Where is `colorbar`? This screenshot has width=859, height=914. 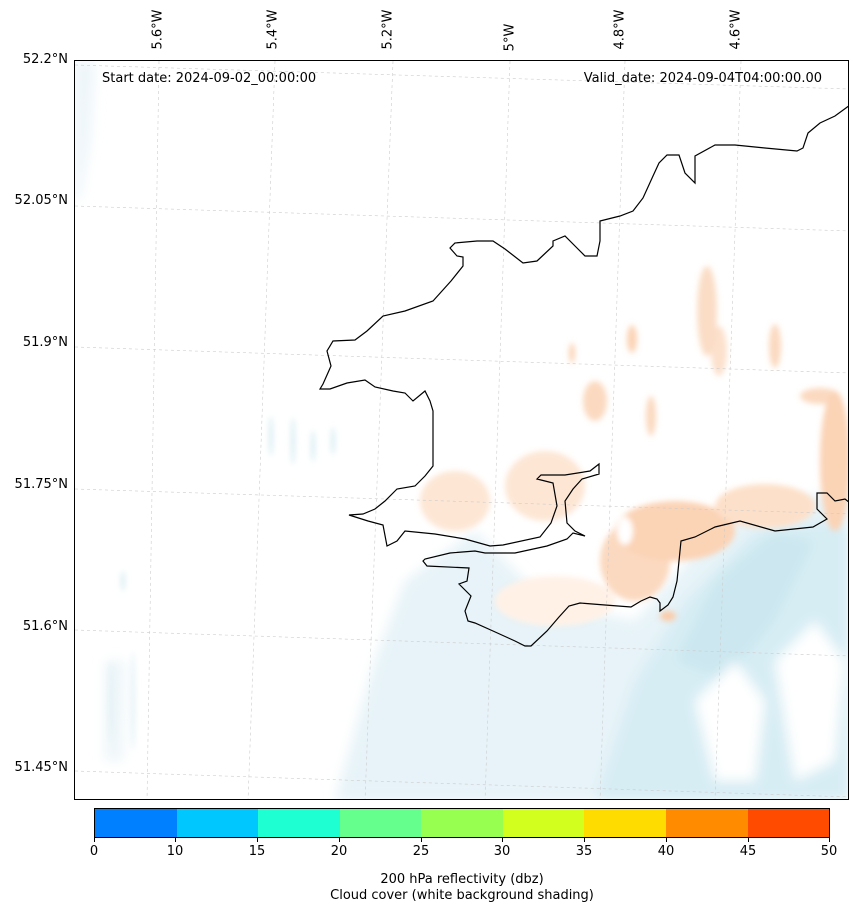
colorbar is located at coordinates (462, 823).